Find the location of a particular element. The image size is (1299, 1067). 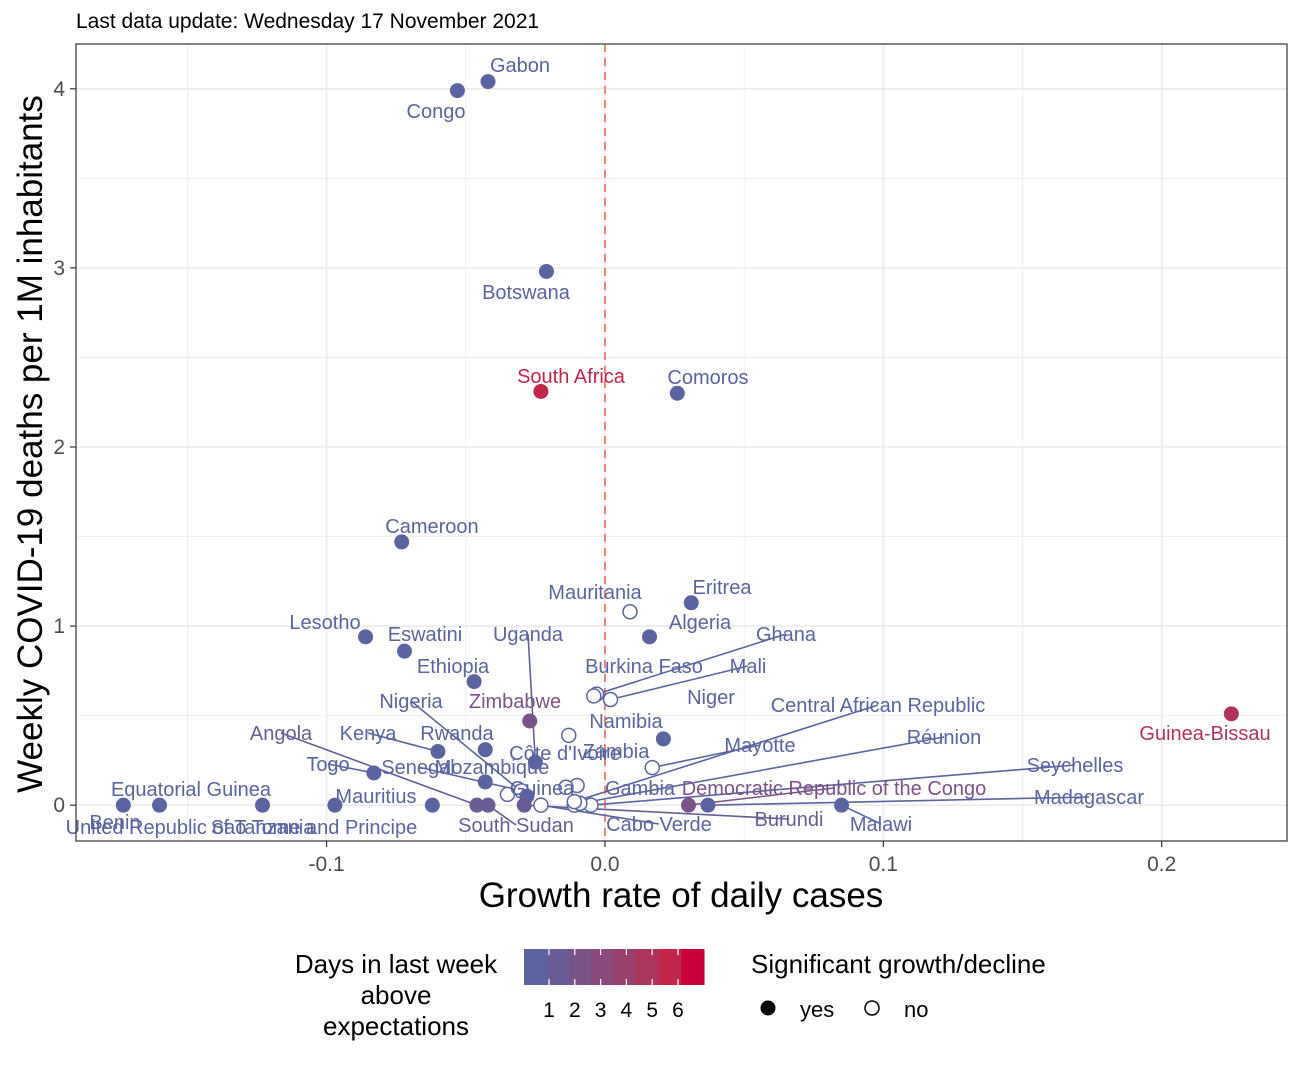

point-kenya is located at coordinates (438, 751).